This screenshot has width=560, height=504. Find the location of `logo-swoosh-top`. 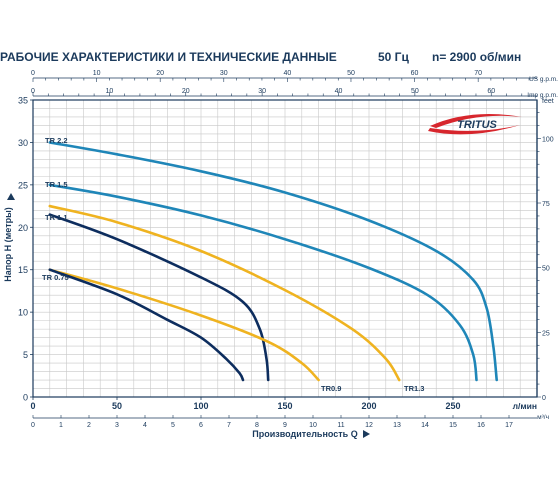

logo-swoosh-top is located at coordinates (476, 121).